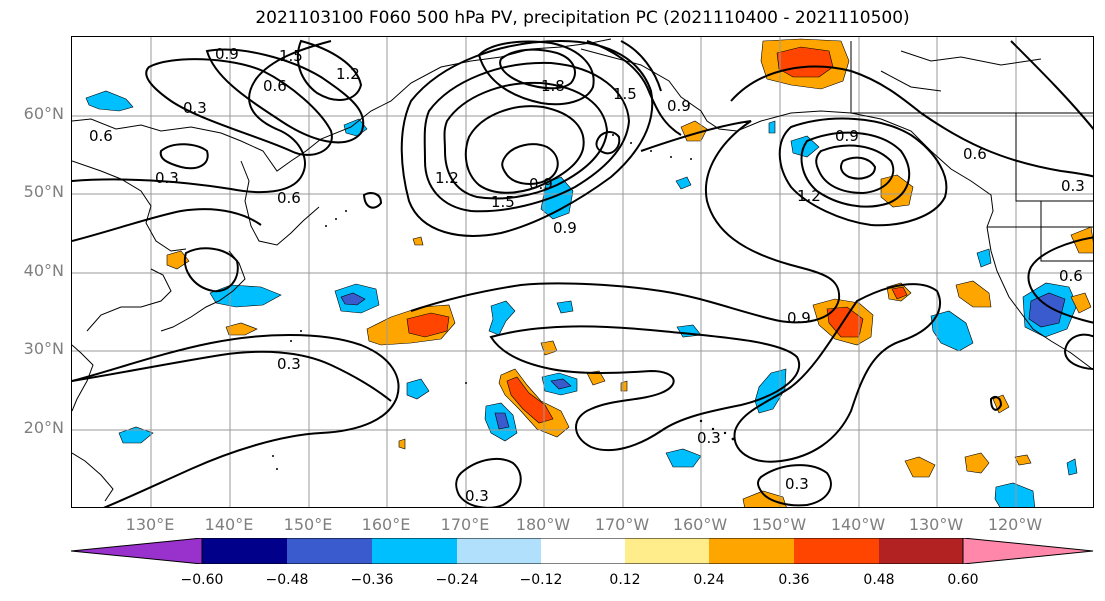 This screenshot has height=601, width=1105. I want to click on lon-label-170e: 170°E, so click(465, 524).